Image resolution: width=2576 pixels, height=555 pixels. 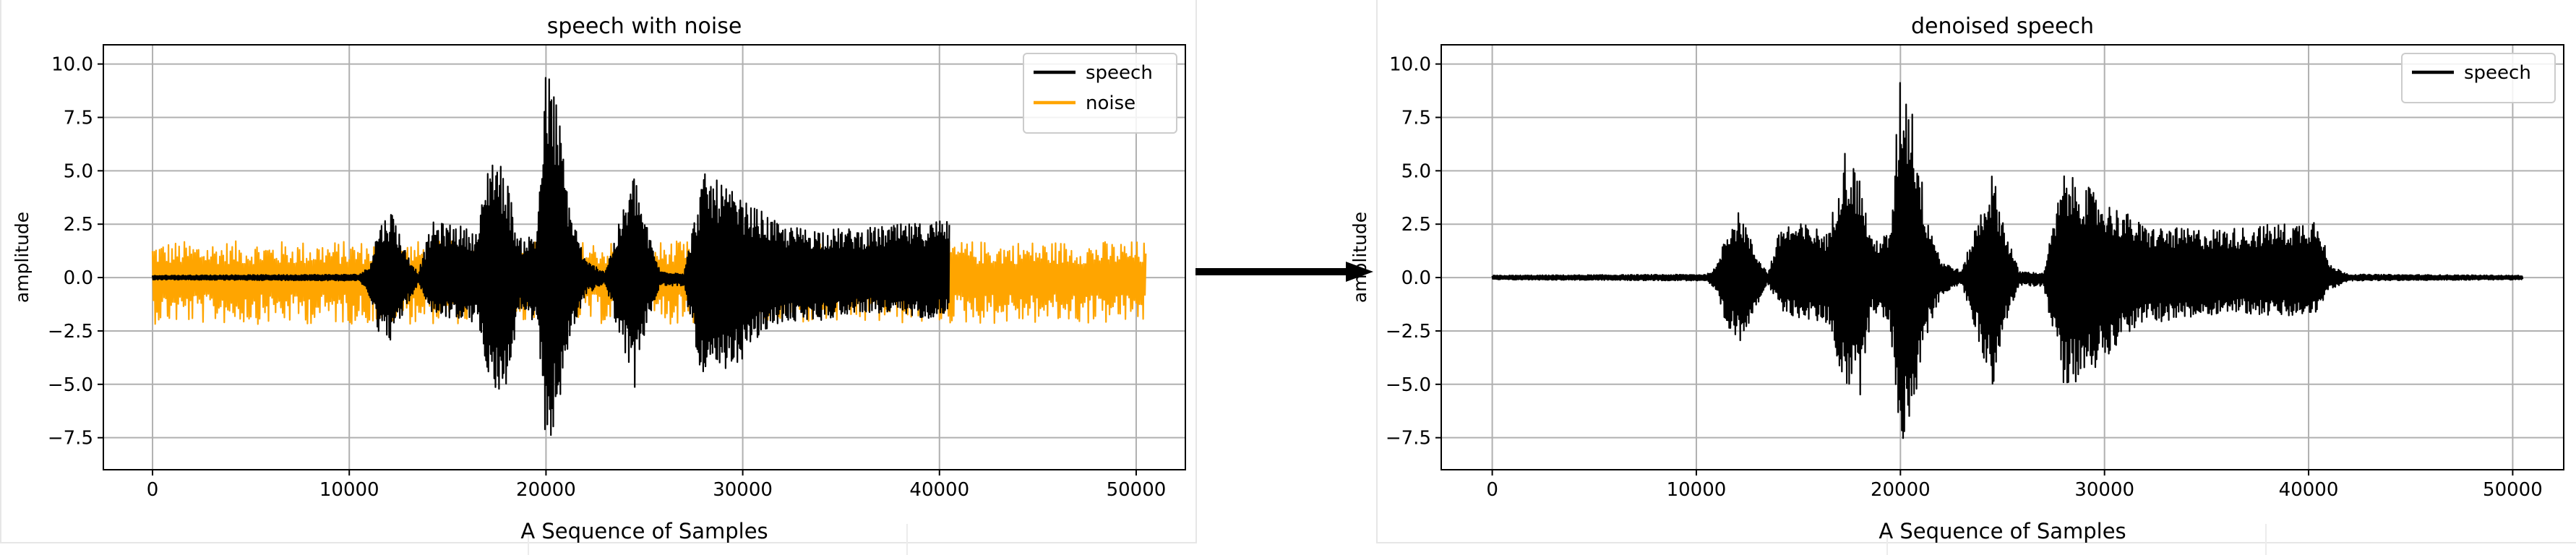 I want to click on arrow-head, so click(x=1360, y=272).